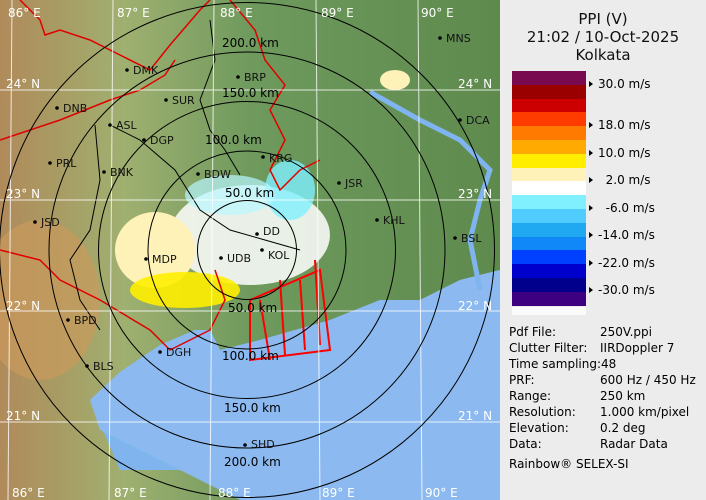 This screenshot has height=500, width=706. I want to click on city-mns: MNS, so click(454, 38).